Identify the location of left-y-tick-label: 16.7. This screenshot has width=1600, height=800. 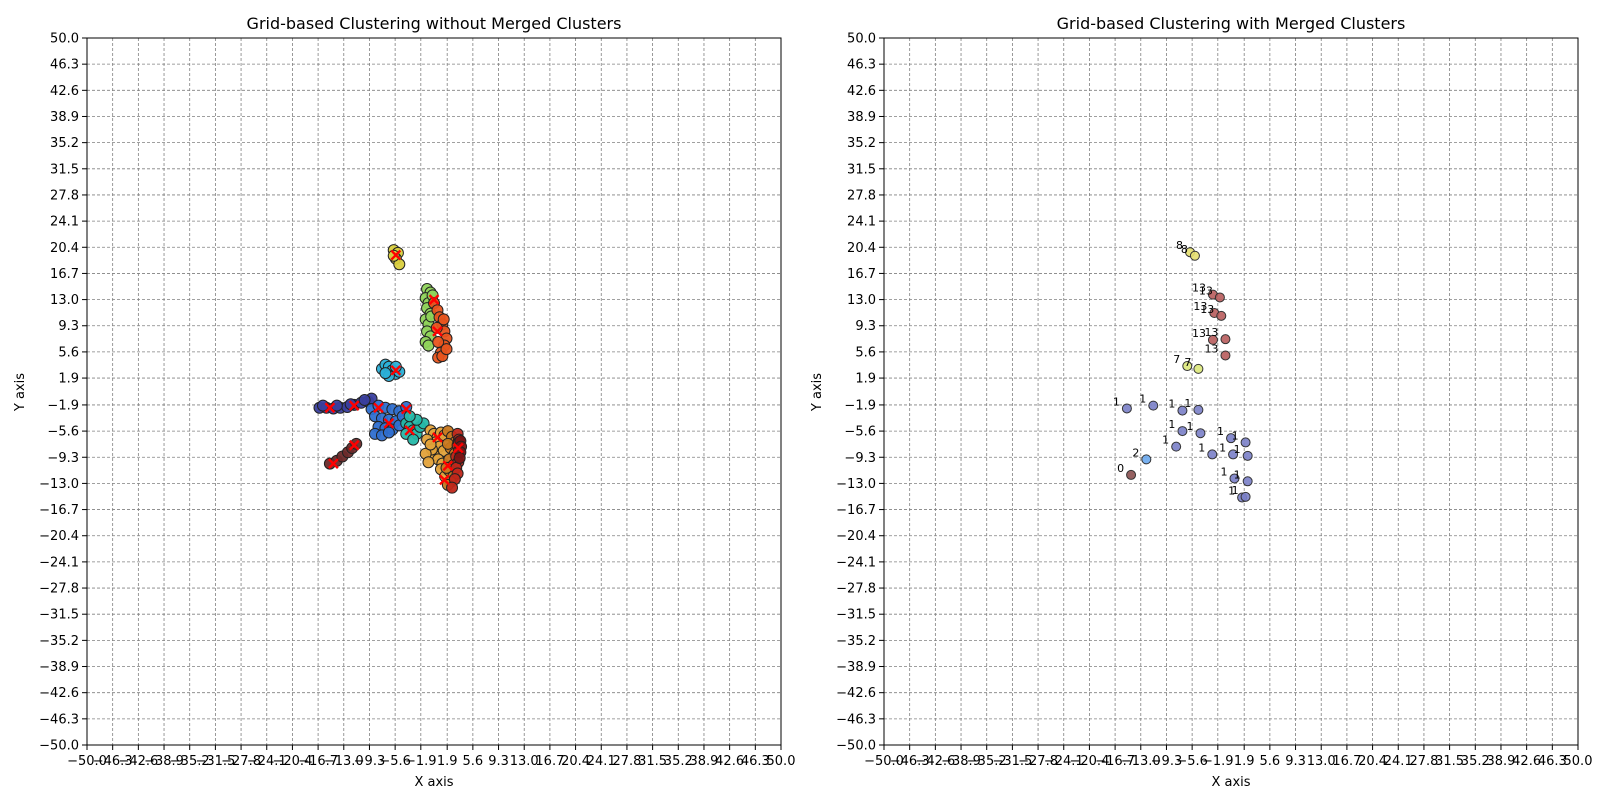
(64, 274).